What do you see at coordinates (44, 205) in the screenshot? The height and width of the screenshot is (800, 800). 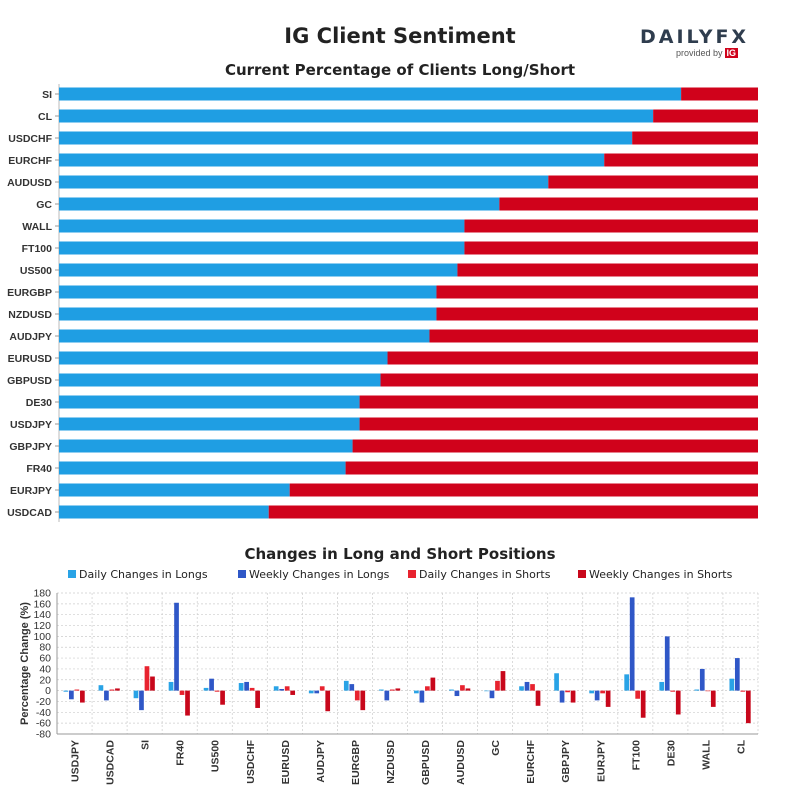 I see `sentiment-category-label: GC` at bounding box center [44, 205].